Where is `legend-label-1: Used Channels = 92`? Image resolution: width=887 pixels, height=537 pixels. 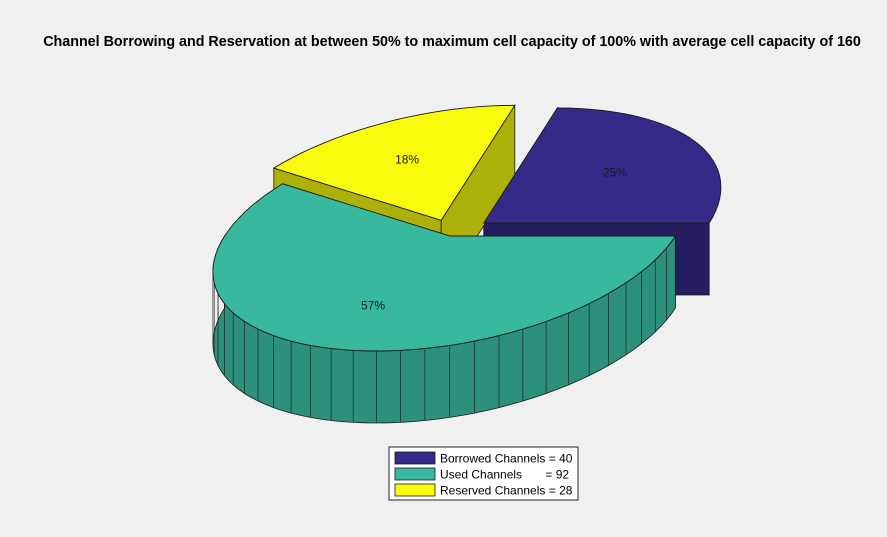
legend-label-1: Used Channels = 92 is located at coordinates (504, 475).